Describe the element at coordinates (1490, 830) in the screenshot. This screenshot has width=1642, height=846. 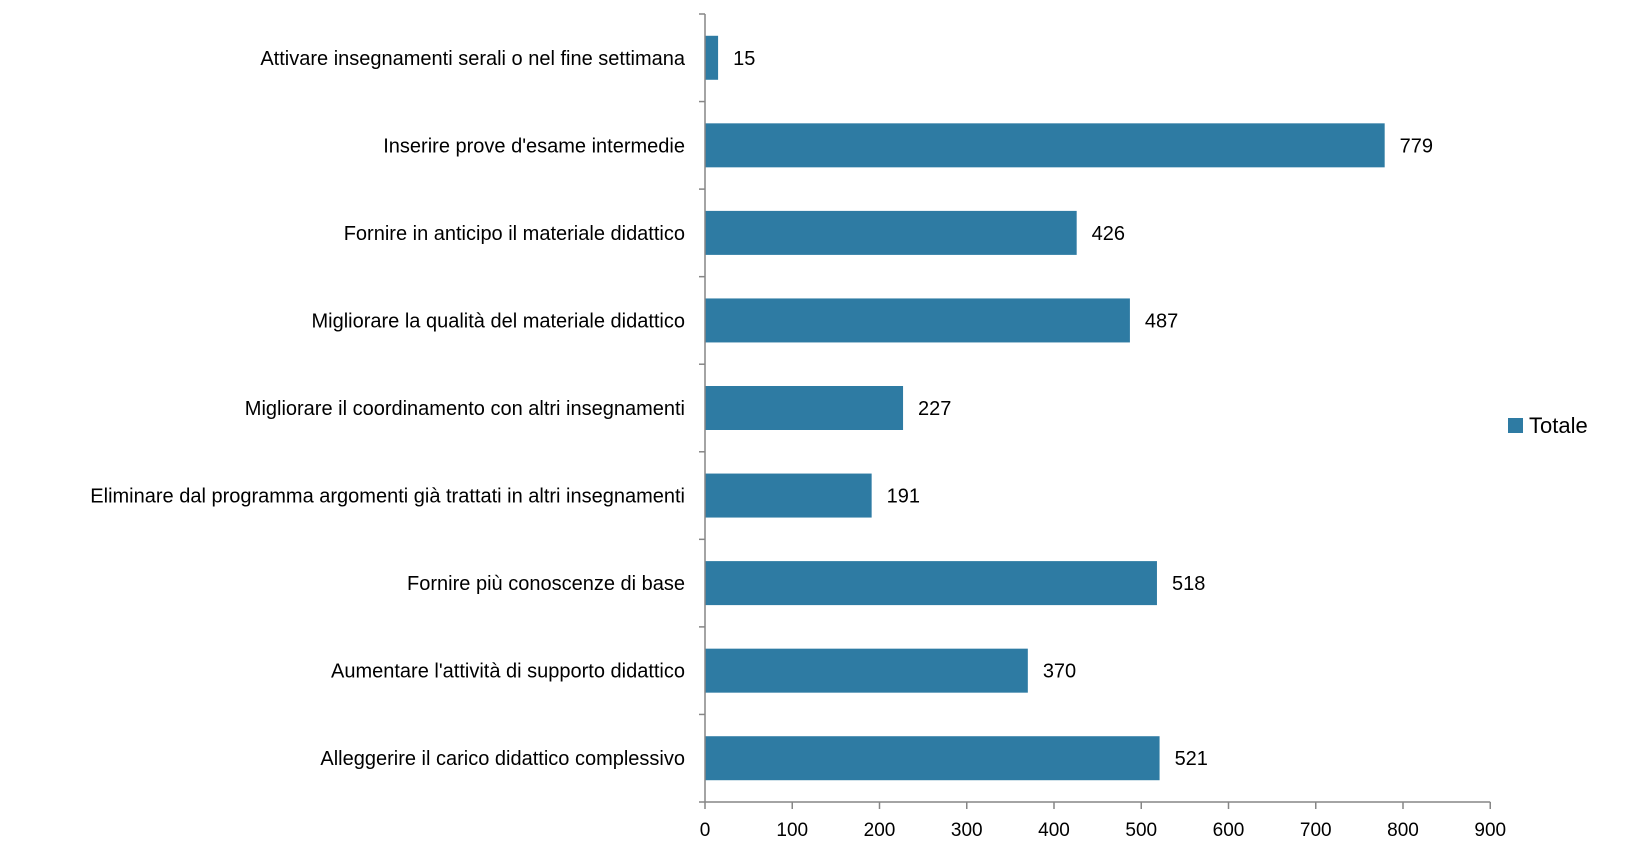
I see `x-tick-label: 900` at that location.